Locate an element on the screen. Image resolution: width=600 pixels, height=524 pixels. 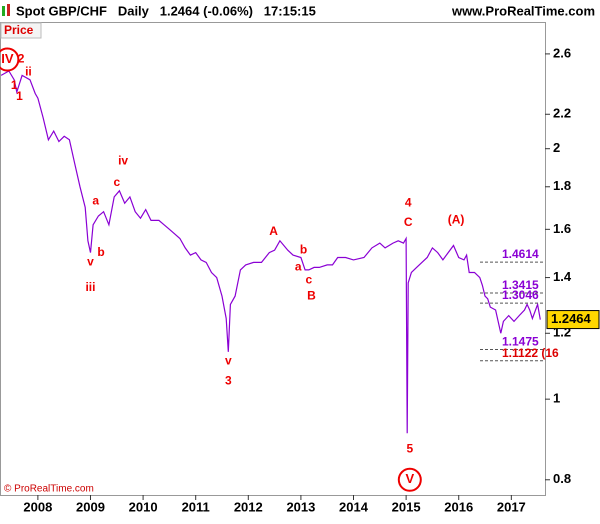
header-site: www.ProRealTime.com is located at coordinates (523, 10).